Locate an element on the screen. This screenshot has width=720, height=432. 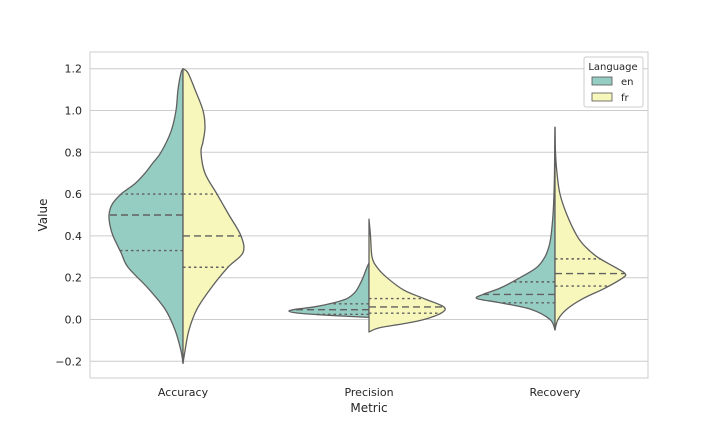
x-tick-label: Accuracy is located at coordinates (183, 392).